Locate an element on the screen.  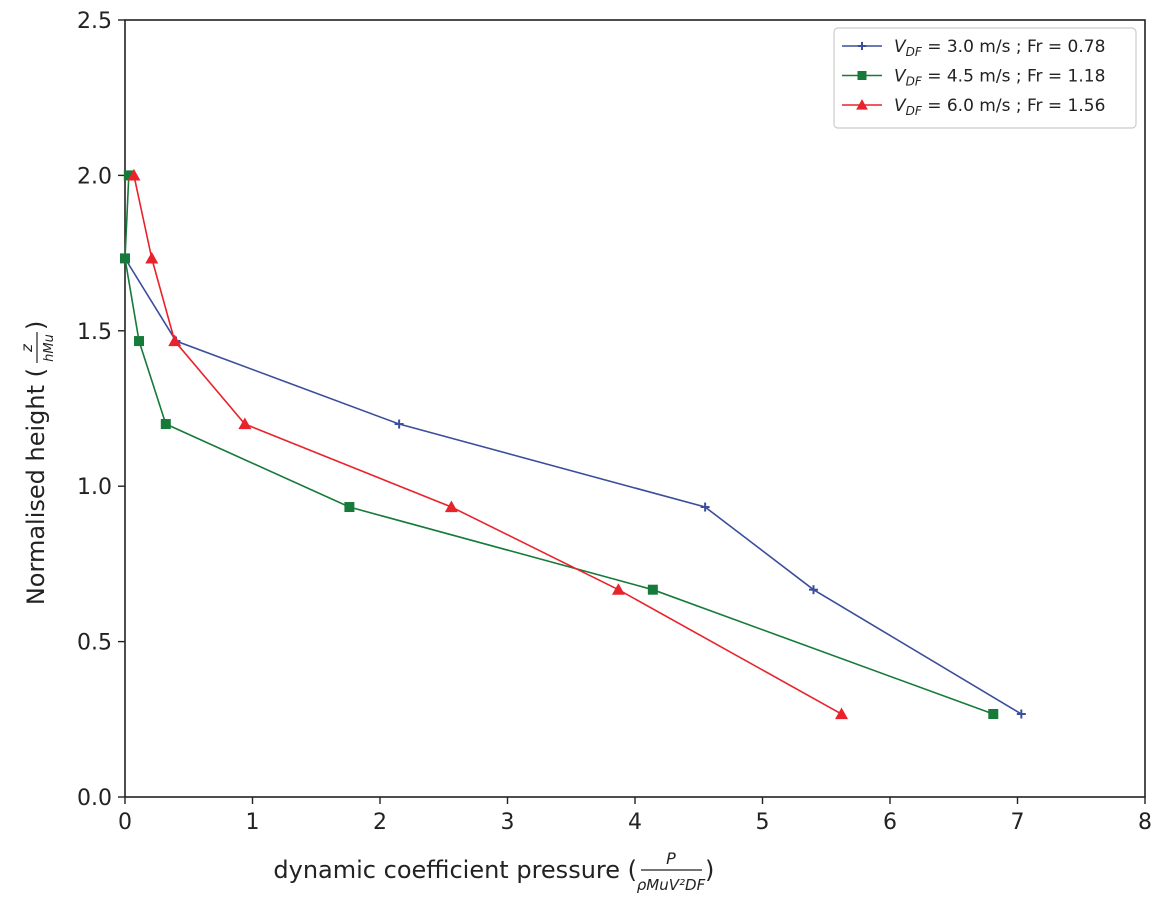
y-axis-label-group: Normalised height ( z hMu) is located at coordinates (37, 463).